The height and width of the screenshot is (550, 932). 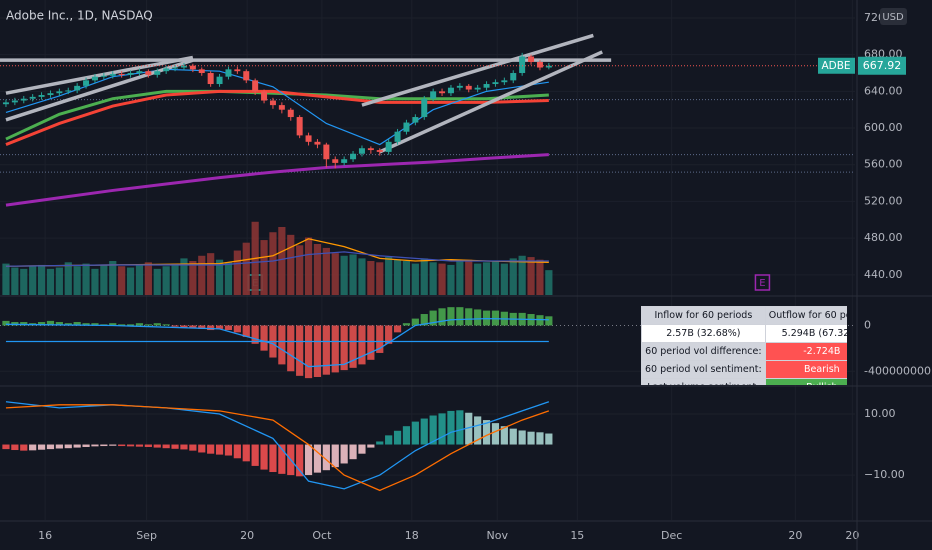 What do you see at coordinates (805, 381) in the screenshot?
I see `table-cell: Bullish` at bounding box center [805, 381].